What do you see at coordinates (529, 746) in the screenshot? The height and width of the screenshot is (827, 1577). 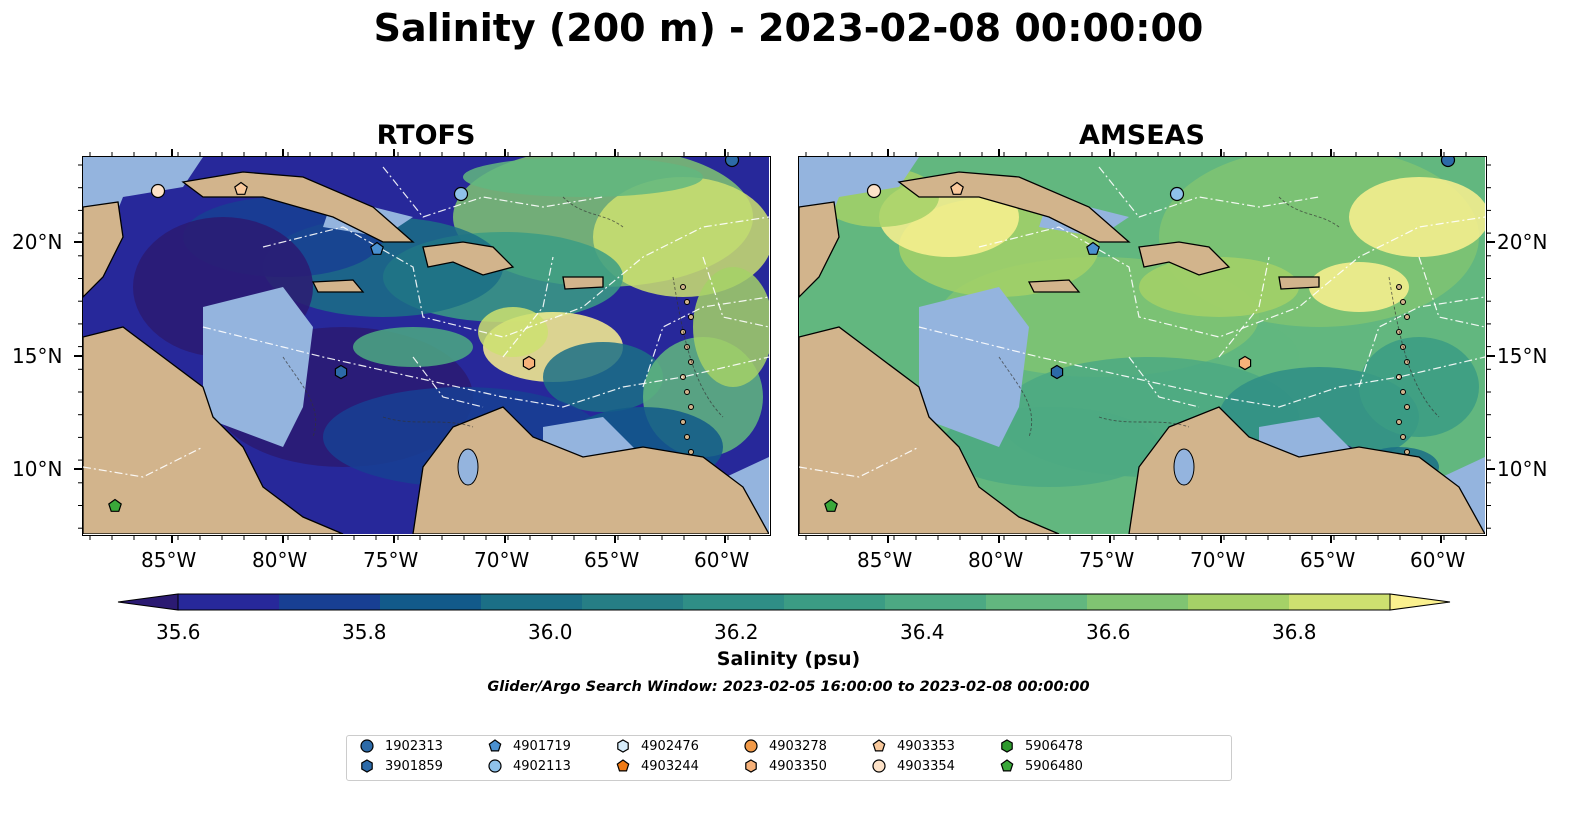 I see `legend-item: 4901719` at bounding box center [529, 746].